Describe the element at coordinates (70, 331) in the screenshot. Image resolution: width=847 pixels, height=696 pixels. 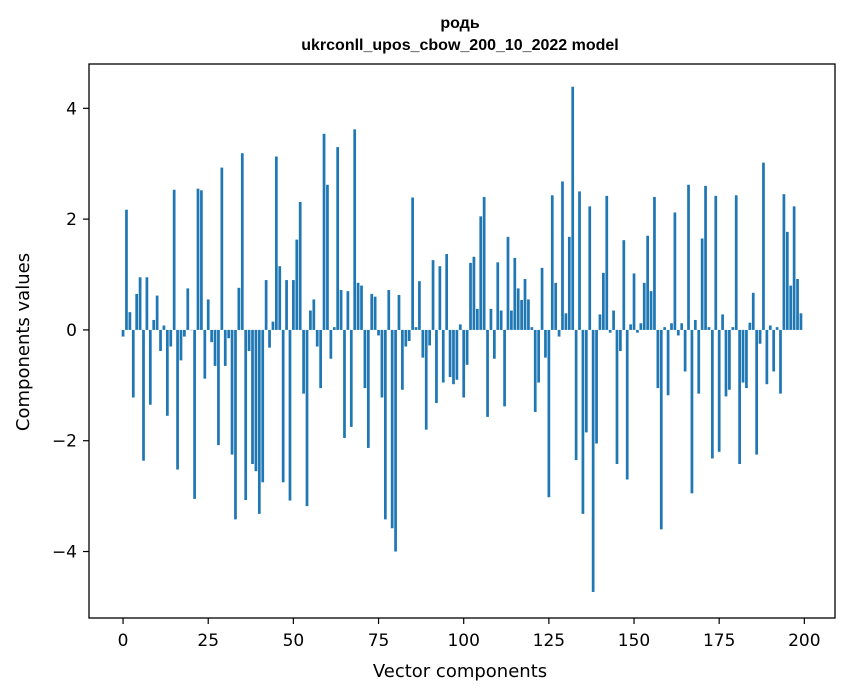
I see `y-axis-ticks: −4 −2 0 2 4` at that location.